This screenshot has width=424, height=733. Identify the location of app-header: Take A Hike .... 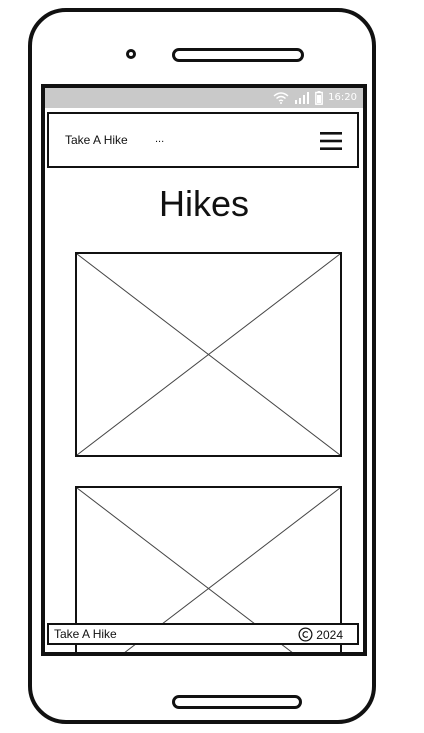
(203, 140).